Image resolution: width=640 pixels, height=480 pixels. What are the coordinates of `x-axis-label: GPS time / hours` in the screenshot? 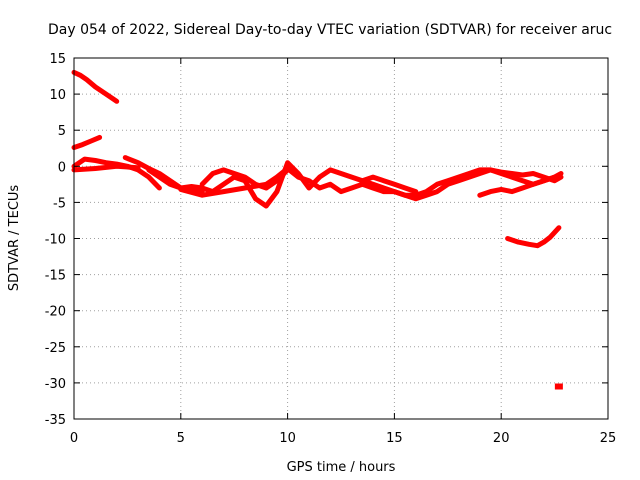 It's located at (341, 467).